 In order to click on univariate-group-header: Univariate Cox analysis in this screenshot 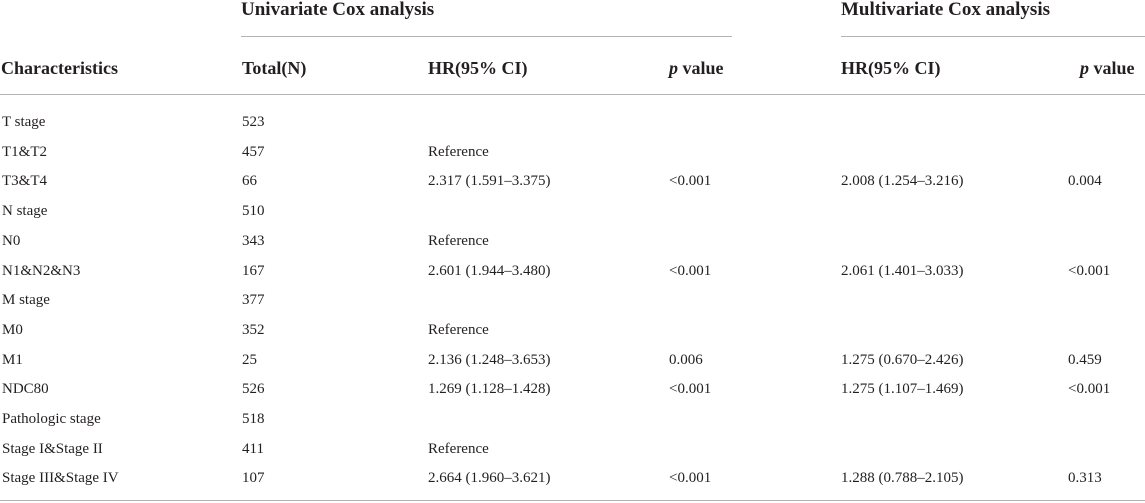, I will do `click(338, 10)`.